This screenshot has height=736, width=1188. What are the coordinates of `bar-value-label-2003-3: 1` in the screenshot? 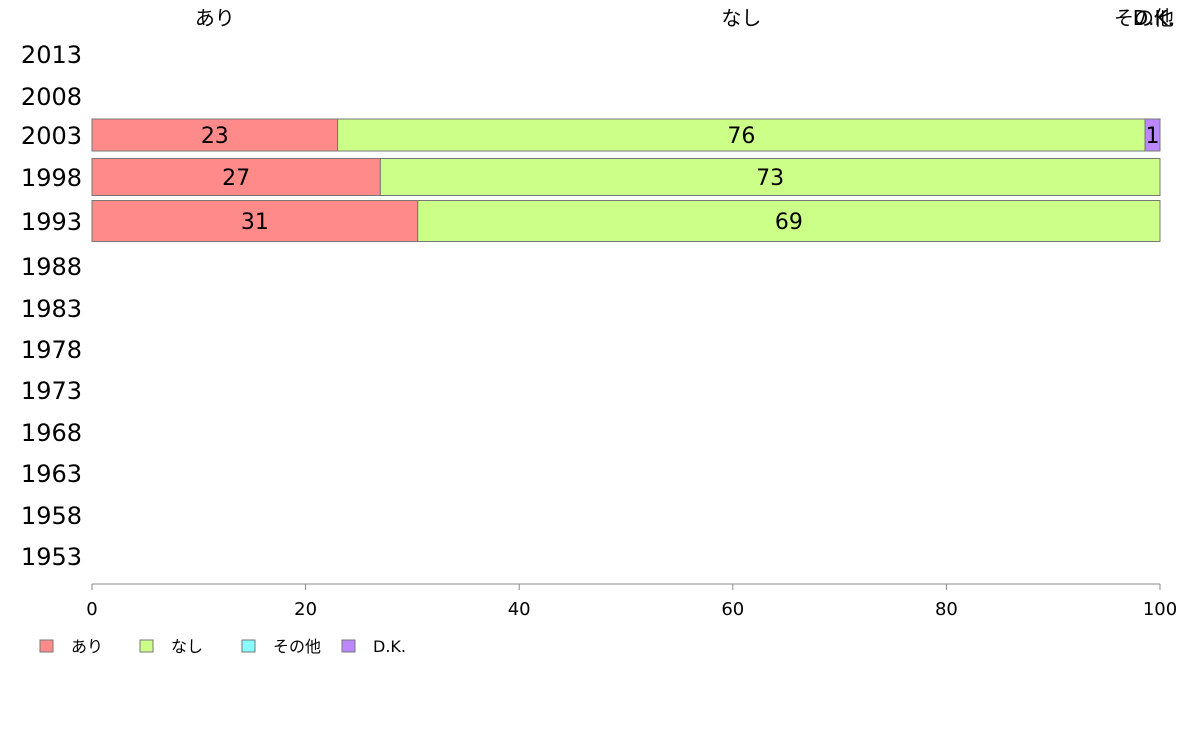 It's located at (1153, 136).